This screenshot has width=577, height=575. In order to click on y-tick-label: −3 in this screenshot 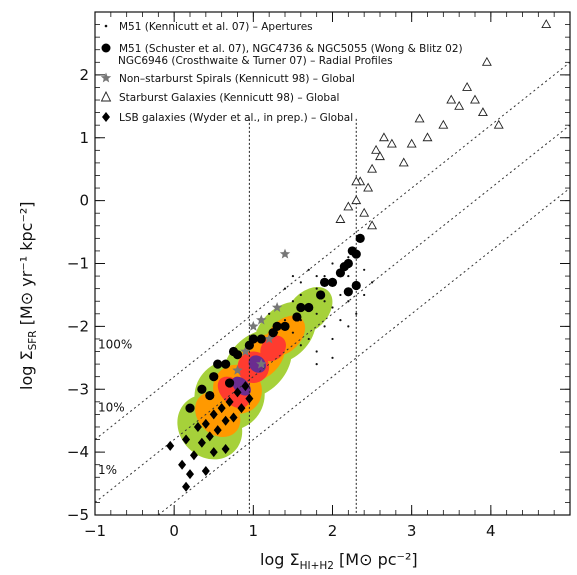, I will do `click(78, 389)`.